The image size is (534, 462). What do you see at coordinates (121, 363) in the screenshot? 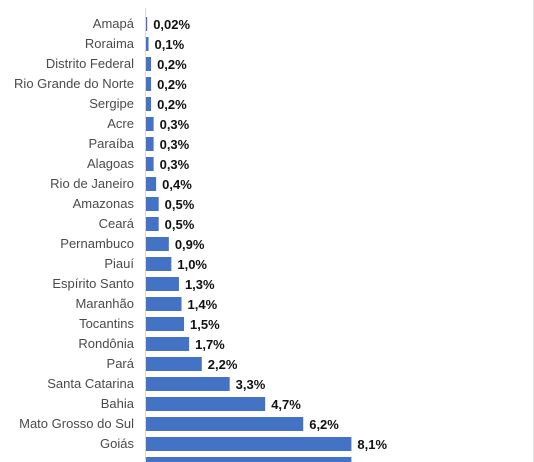
I see `category-label: Pará` at bounding box center [121, 363].